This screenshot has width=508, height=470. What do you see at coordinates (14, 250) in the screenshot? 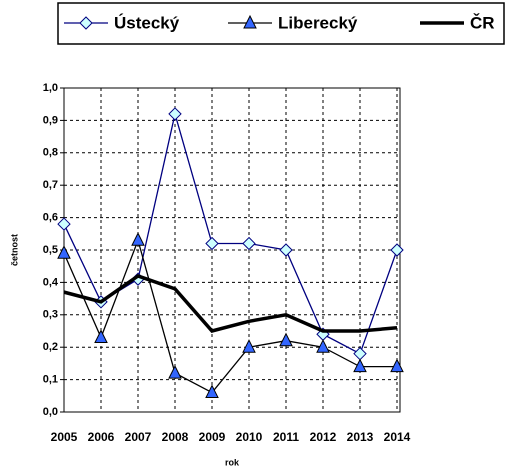
I see `y-axis-label: četnost` at bounding box center [14, 250].